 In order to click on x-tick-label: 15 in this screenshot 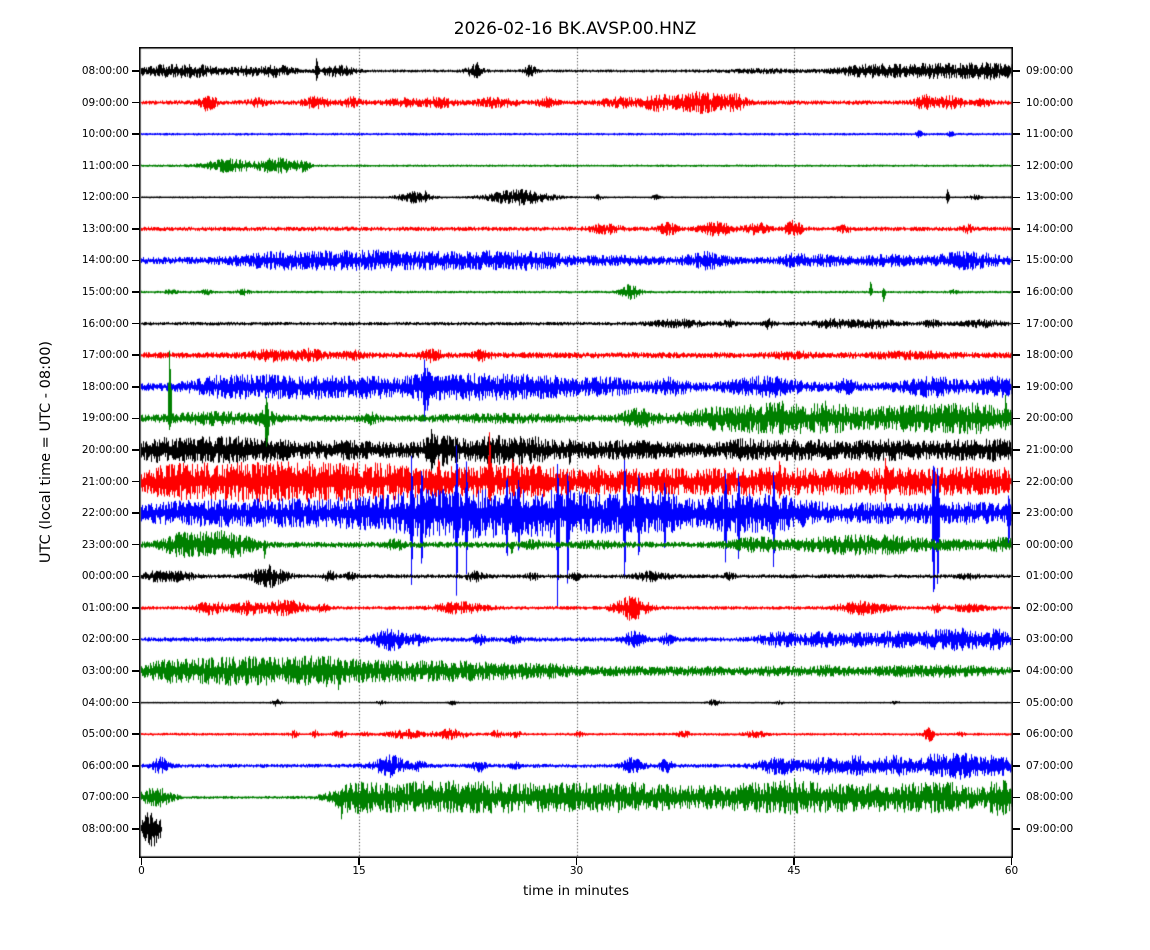, I will do `click(359, 871)`.